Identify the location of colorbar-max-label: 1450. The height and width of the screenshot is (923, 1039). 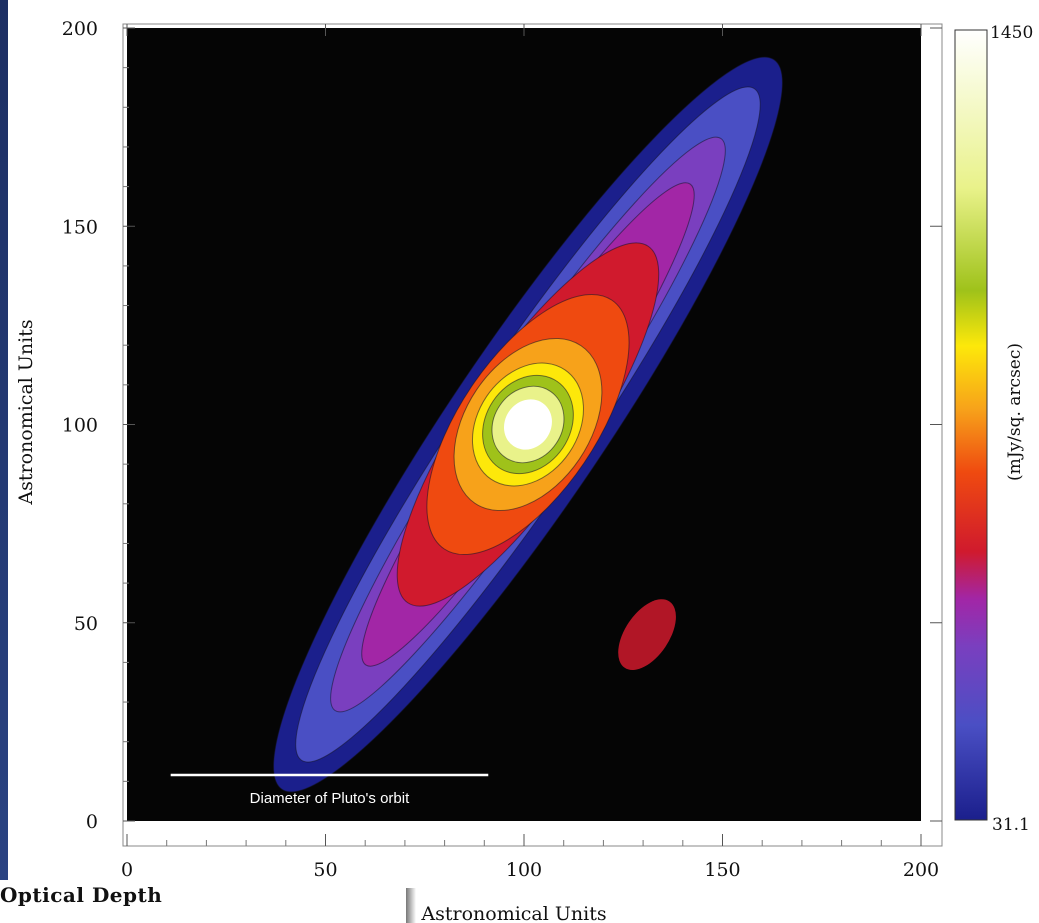
(1011, 33).